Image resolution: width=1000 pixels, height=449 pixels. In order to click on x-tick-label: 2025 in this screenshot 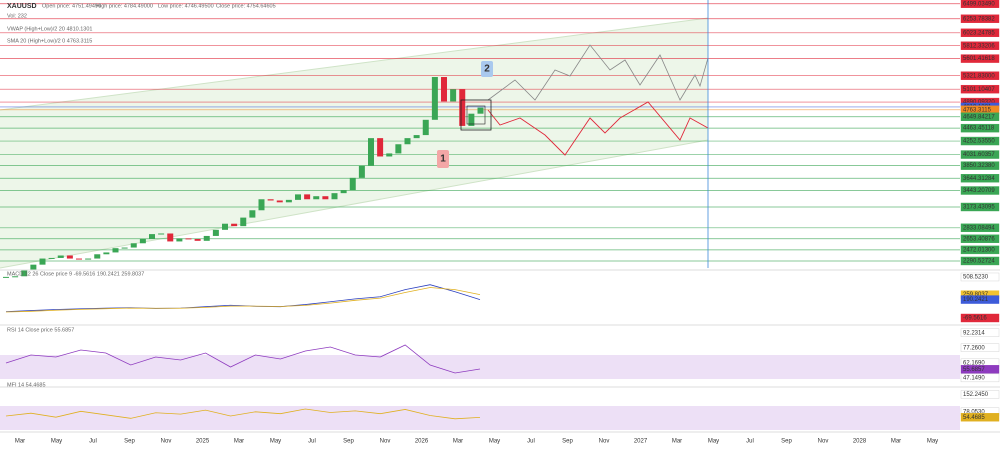, I will do `click(203, 442)`.